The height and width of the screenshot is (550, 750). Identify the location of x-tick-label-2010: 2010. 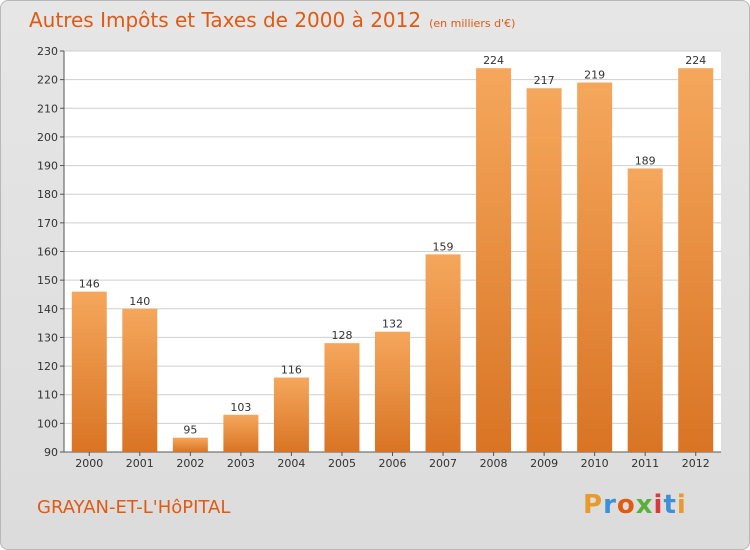
(595, 463).